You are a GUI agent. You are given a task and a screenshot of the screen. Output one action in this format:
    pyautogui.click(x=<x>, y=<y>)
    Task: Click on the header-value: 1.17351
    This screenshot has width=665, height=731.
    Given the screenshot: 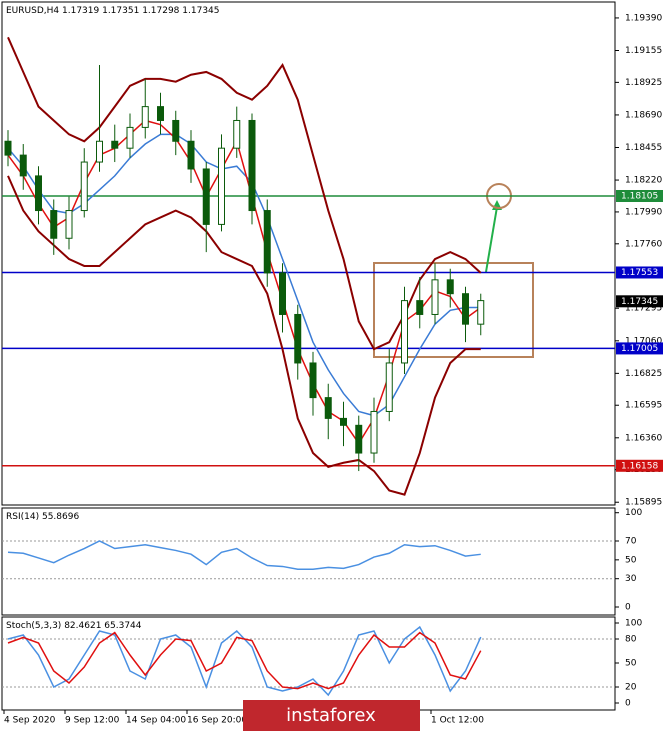 What is the action you would take?
    pyautogui.click(x=120, y=11)
    